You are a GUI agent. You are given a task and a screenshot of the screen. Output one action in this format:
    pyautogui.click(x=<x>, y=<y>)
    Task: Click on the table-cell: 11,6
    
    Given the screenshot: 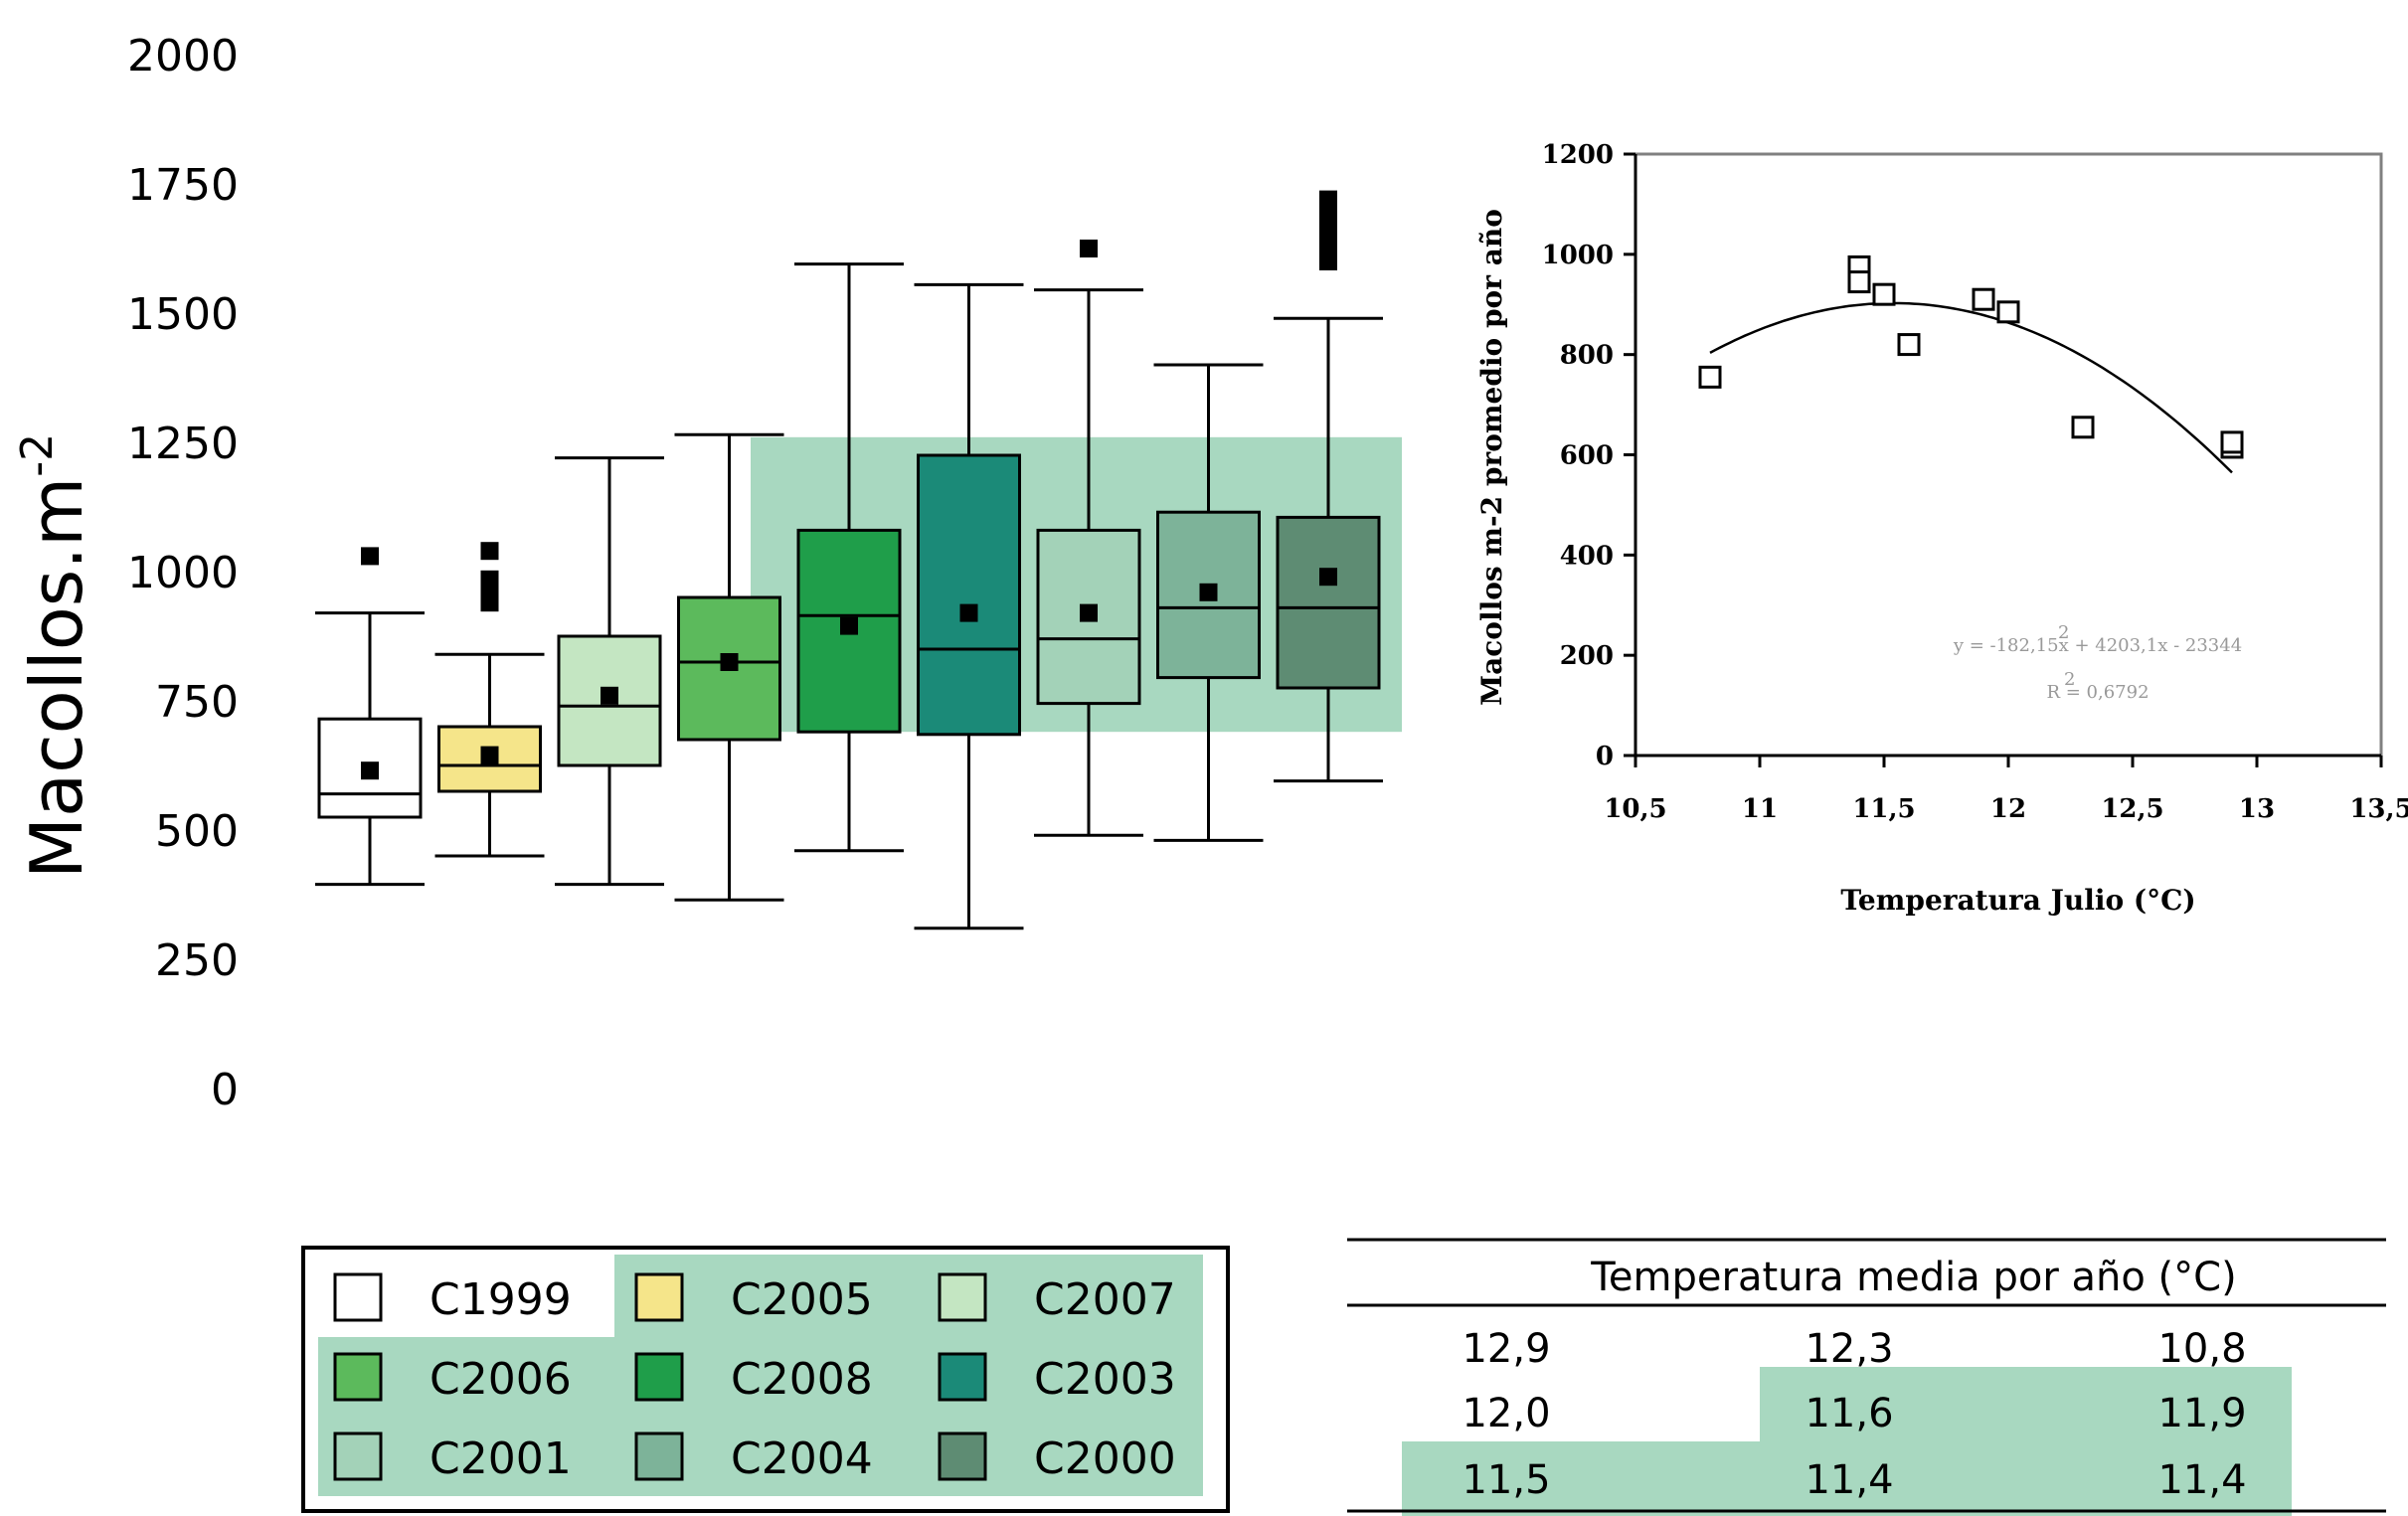 What is the action you would take?
    pyautogui.click(x=1849, y=1413)
    